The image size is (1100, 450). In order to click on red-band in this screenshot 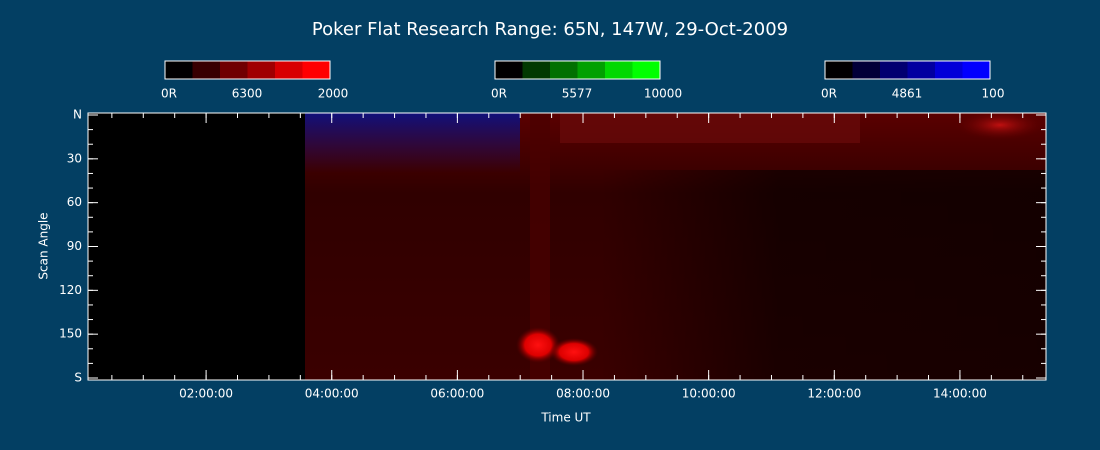, I will do `click(540, 246)`.